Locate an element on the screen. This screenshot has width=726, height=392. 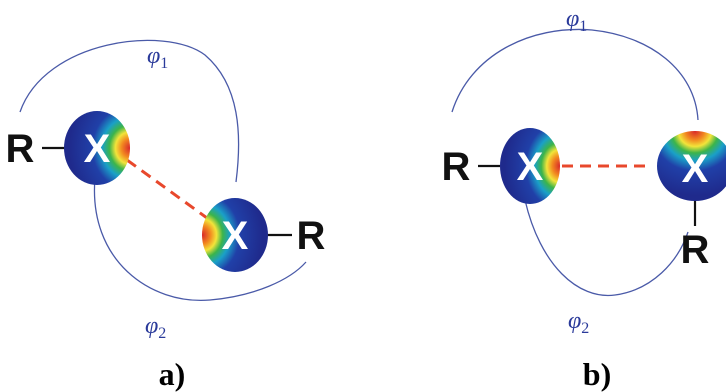
halogen-atom-a1 is located at coordinates (97, 148).